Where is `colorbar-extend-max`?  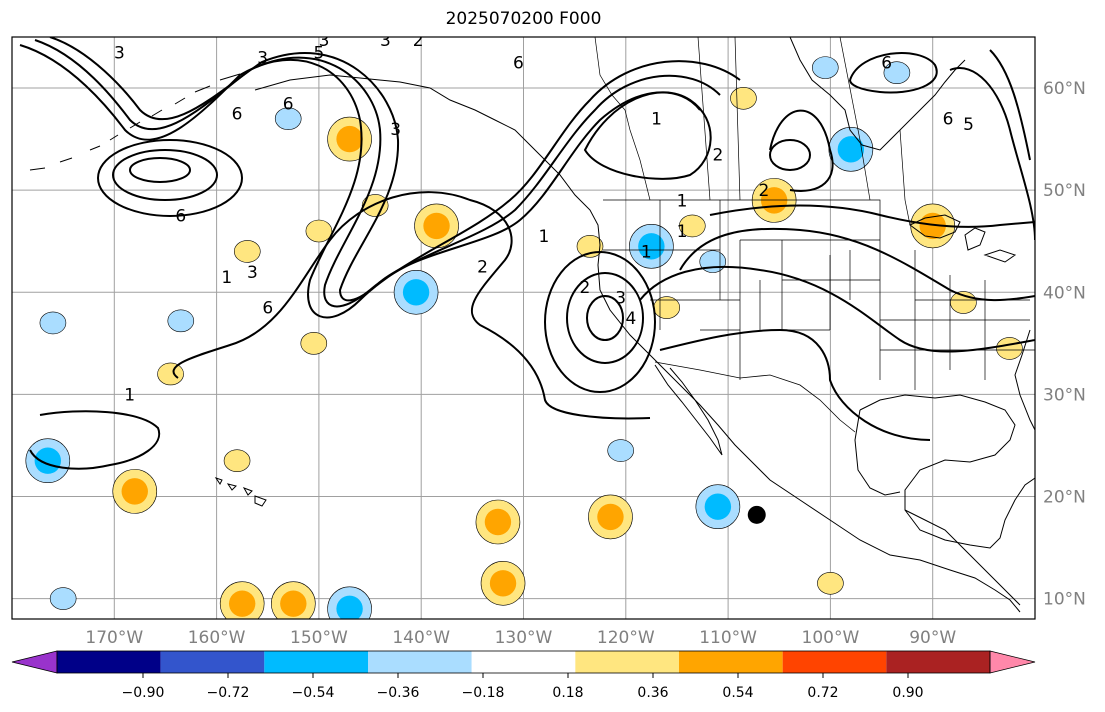 colorbar-extend-max is located at coordinates (1012, 662).